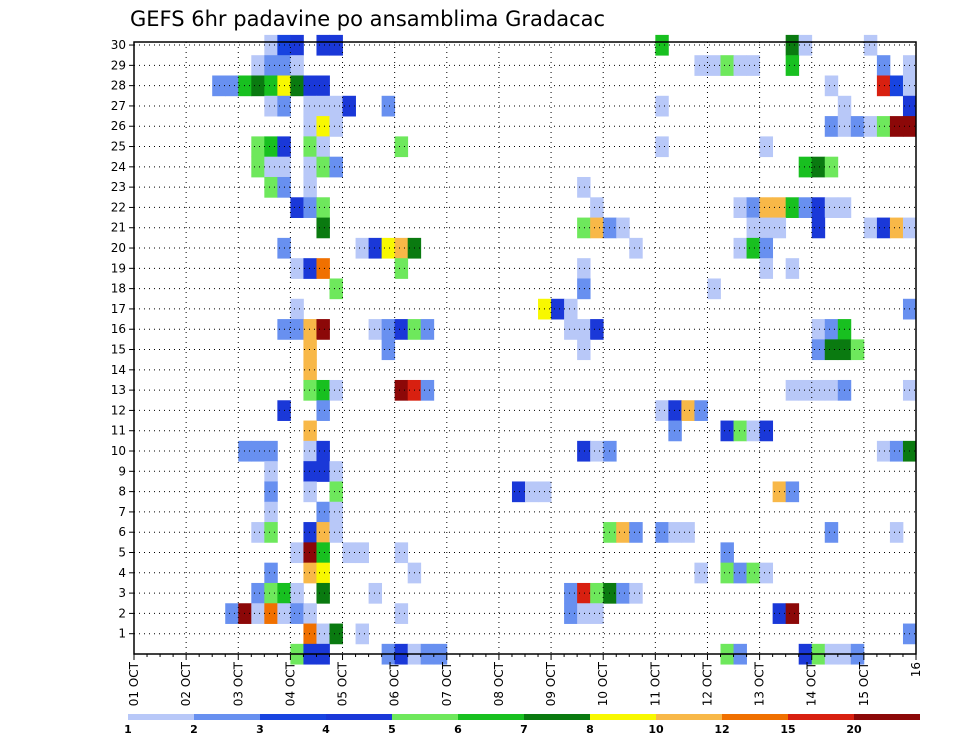 This screenshot has height=742, width=960. Describe the element at coordinates (118, 451) in the screenshot. I see `y-tick-label: 10` at that location.